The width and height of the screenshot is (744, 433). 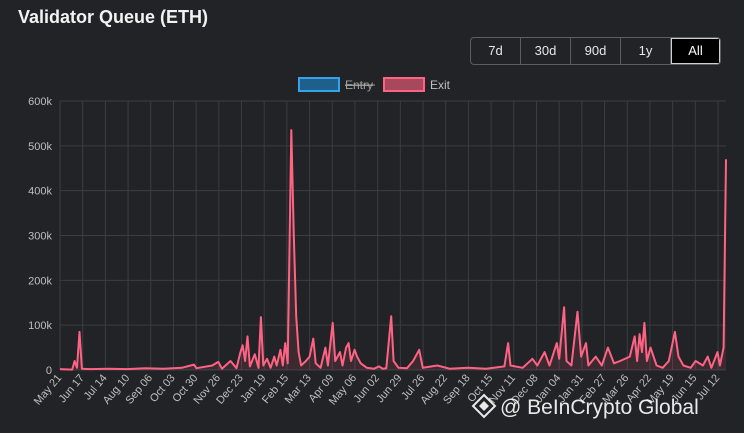 I want to click on x-tick-label: May 21, so click(x=48, y=389).